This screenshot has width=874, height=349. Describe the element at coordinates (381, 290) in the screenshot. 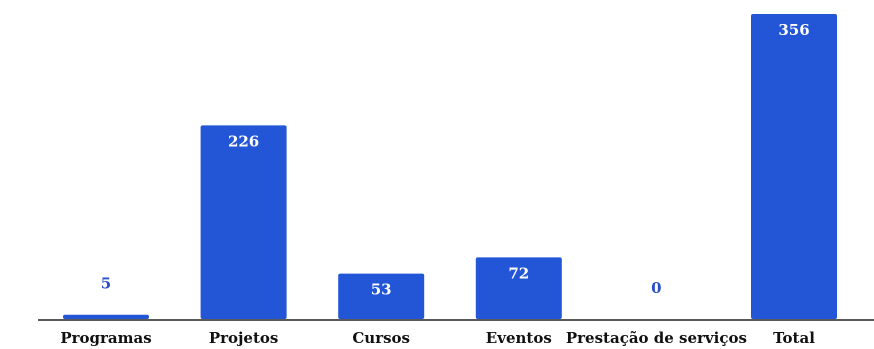

I see `value-label-cursos: 53` at that location.